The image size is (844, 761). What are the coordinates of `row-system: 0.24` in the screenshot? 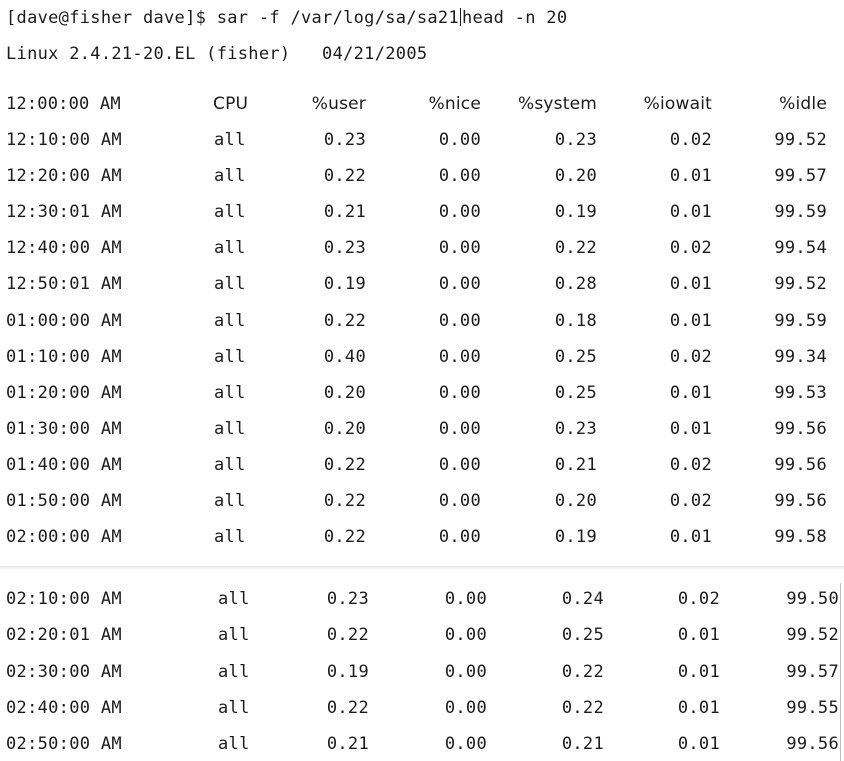 It's located at (582, 599).